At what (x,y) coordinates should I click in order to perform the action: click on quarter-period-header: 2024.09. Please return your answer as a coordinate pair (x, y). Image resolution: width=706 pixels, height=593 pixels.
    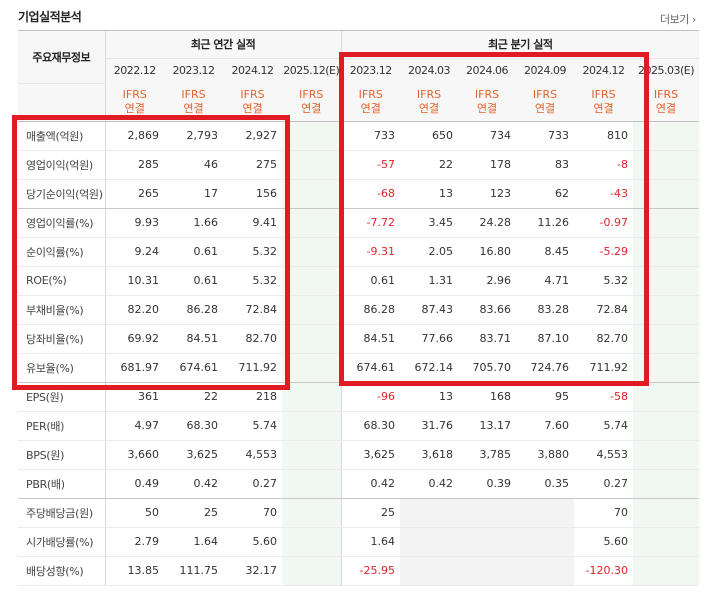
    Looking at the image, I should click on (545, 70).